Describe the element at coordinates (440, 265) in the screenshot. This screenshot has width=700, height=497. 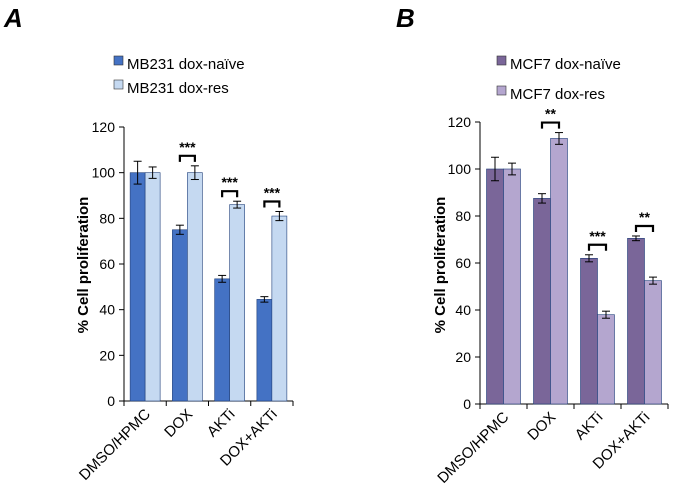
I see `y-axis-title-b: % Cell proliferation` at that location.